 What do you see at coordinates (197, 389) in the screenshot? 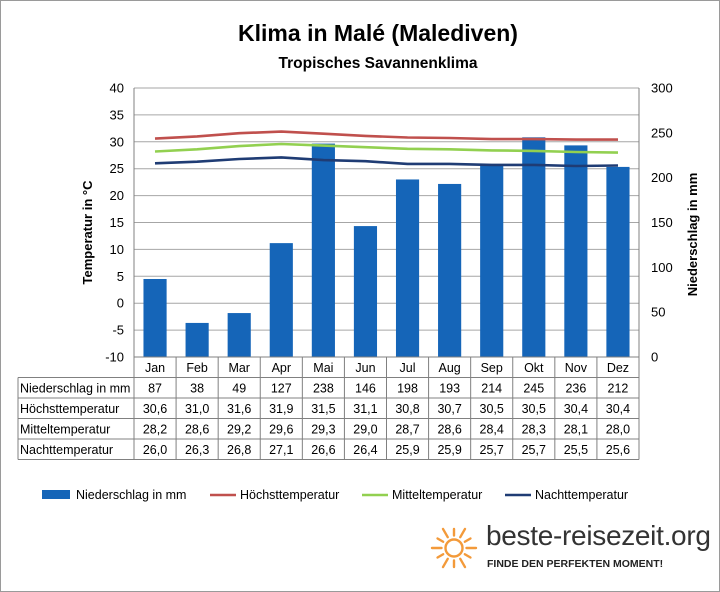
I see `table-cell: 38` at bounding box center [197, 389].